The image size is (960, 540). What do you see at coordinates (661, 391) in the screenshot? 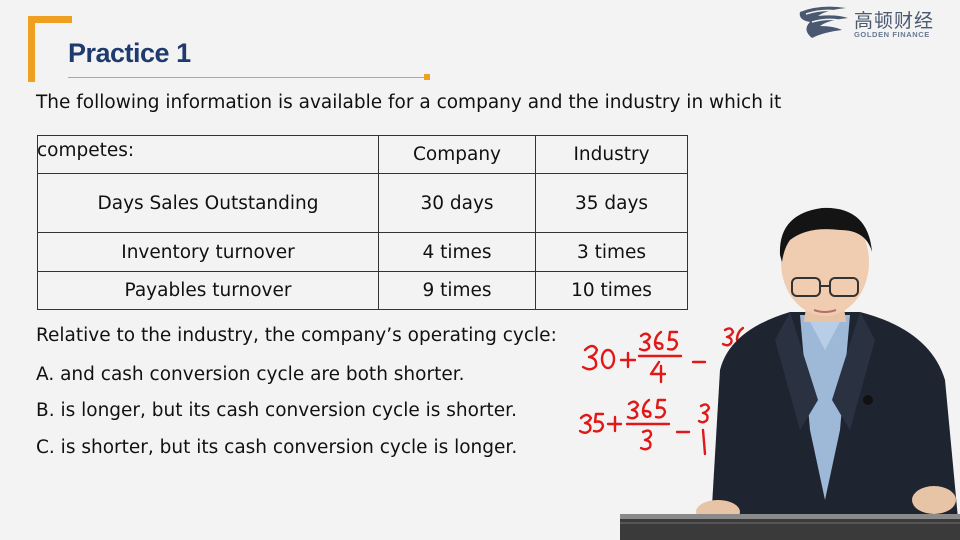
I see `handwritten-calculation` at bounding box center [661, 391].